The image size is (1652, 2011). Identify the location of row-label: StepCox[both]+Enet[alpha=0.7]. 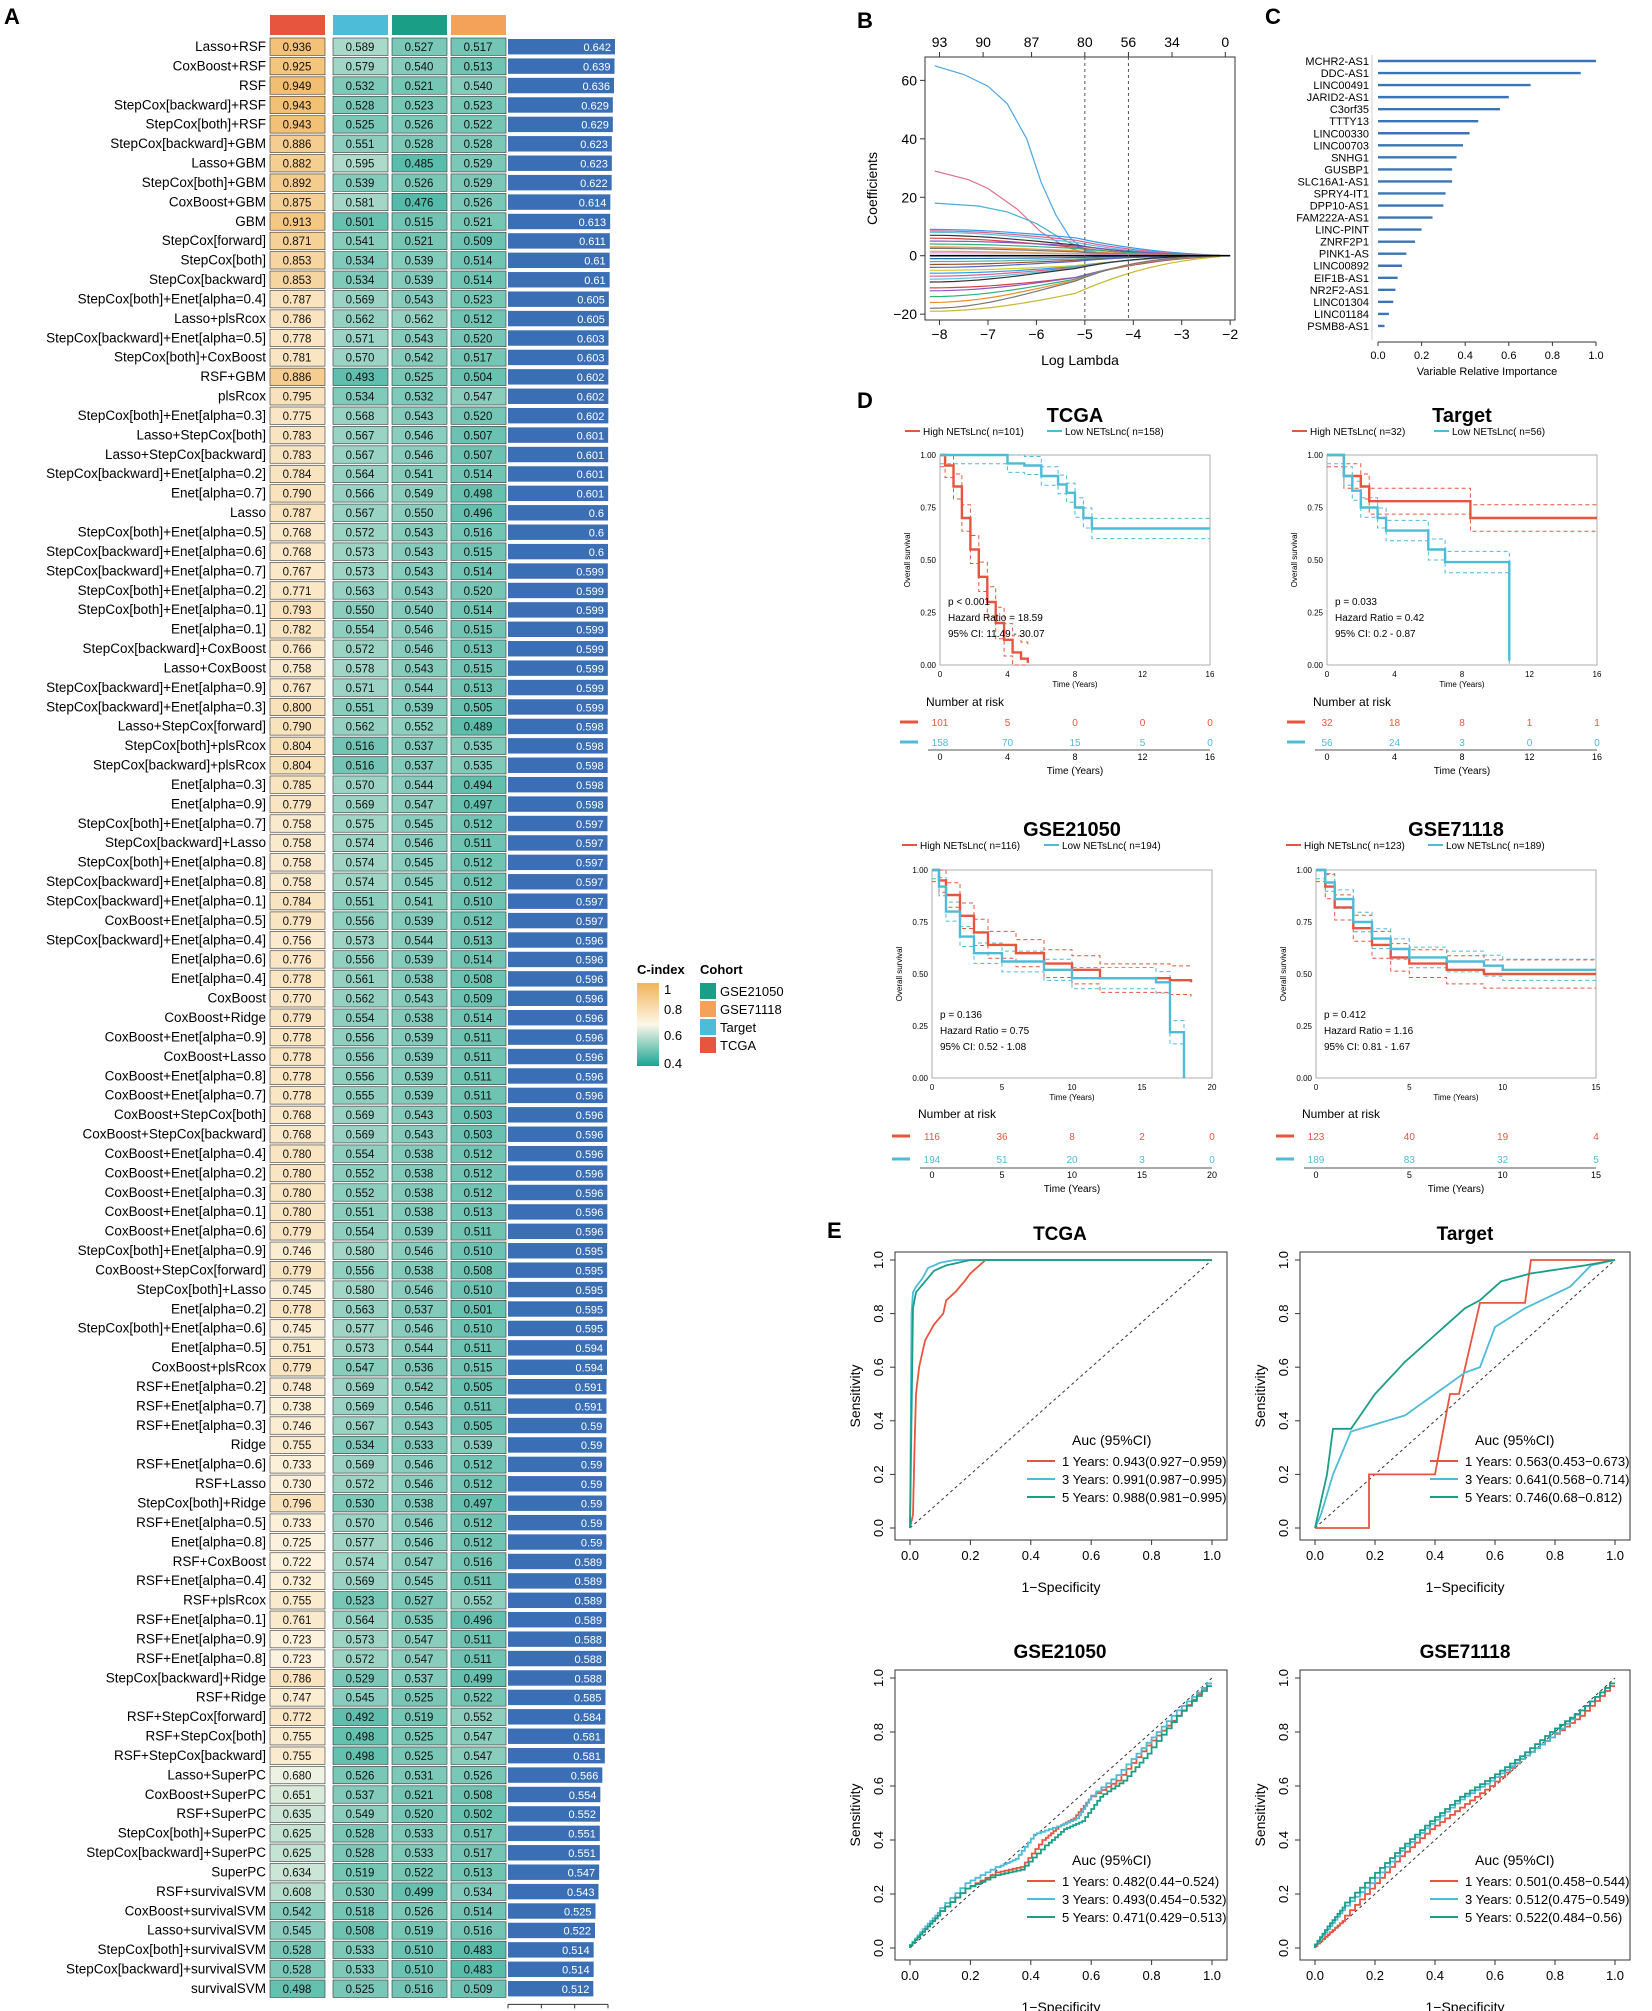
(172, 823).